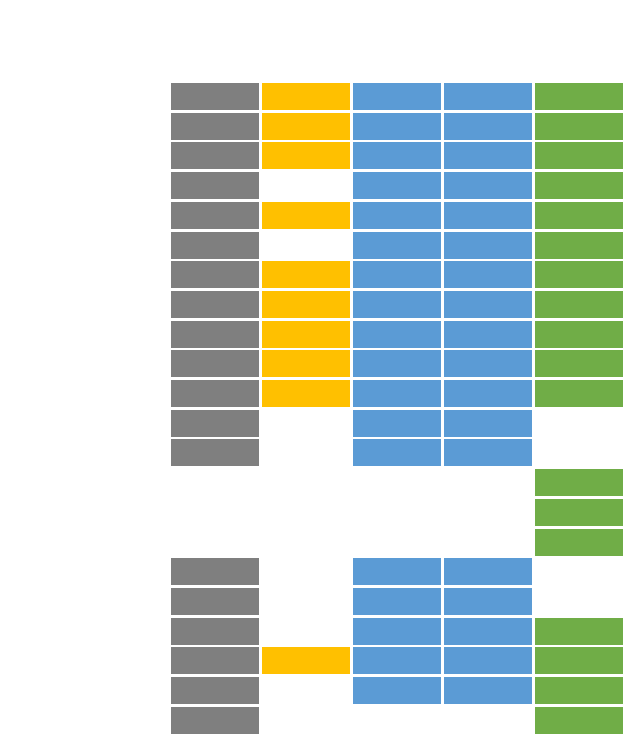 This screenshot has width=627, height=746. What do you see at coordinates (397, 631) in the screenshot?
I see `block-blue-r19-c3` at bounding box center [397, 631].